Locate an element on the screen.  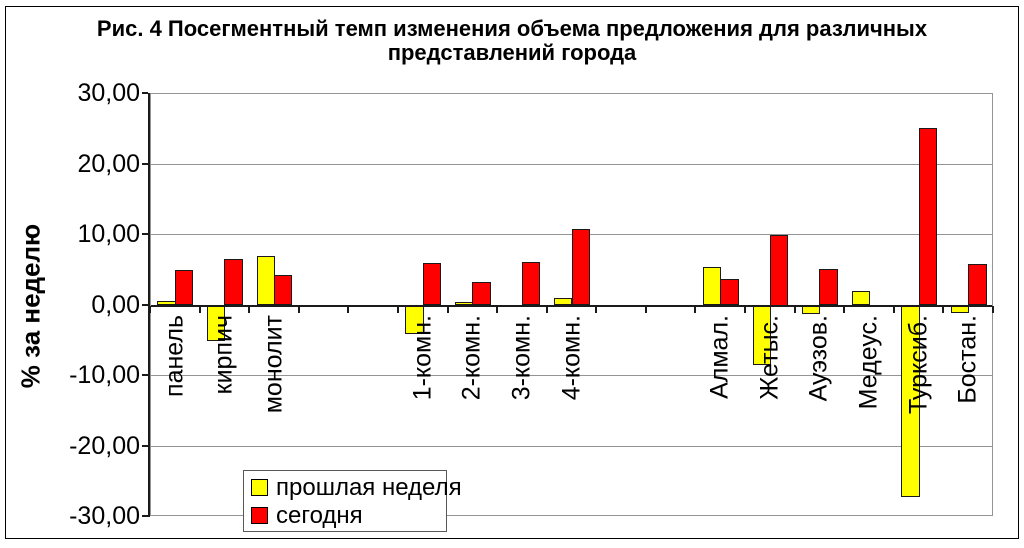
category-label: кирпич is located at coordinates (223, 354).